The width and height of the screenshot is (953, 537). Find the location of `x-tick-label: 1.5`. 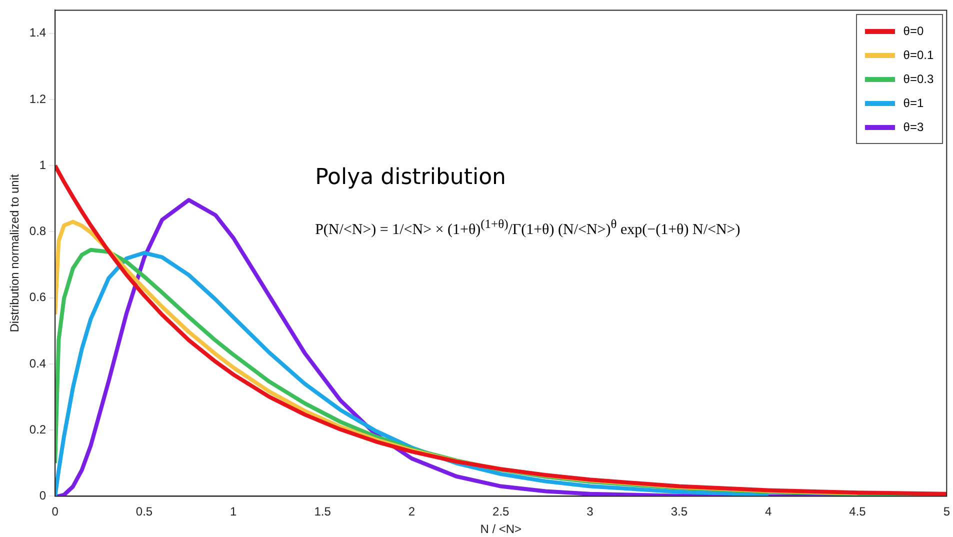

x-tick-label: 1.5 is located at coordinates (323, 511).